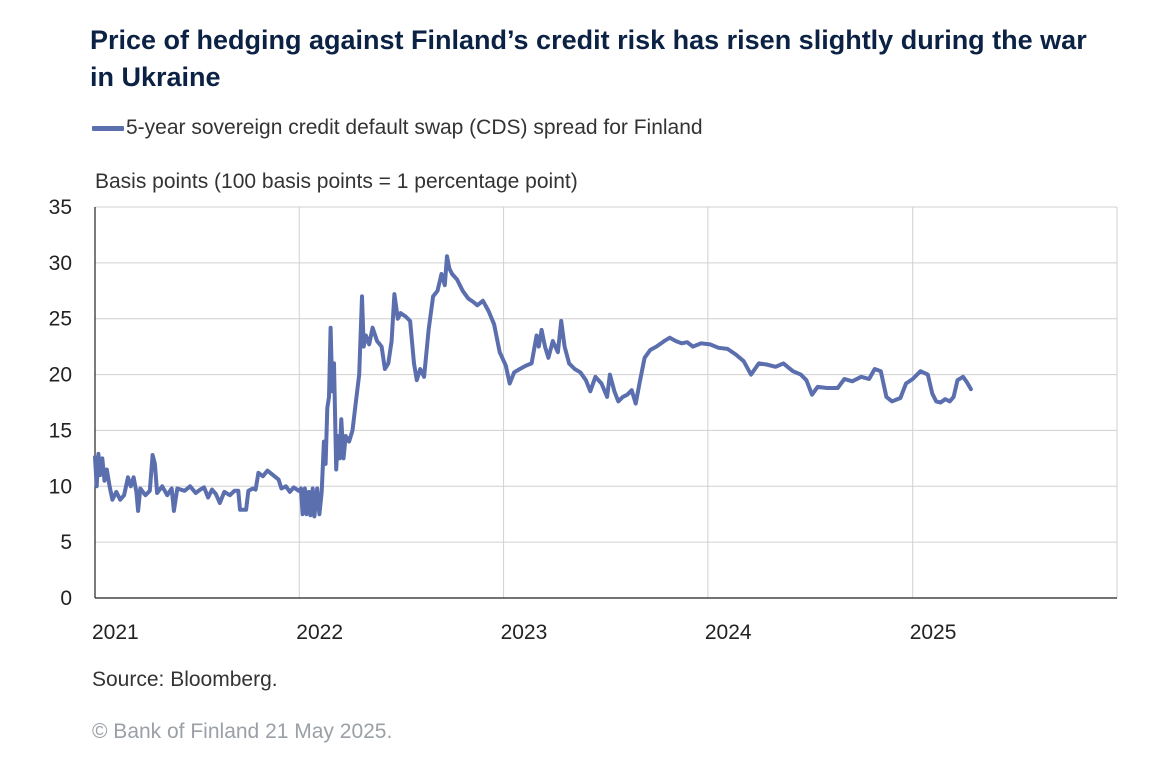 Image resolution: width=1172 pixels, height=766 pixels. I want to click on y-tick-label-25: 25, so click(60, 319).